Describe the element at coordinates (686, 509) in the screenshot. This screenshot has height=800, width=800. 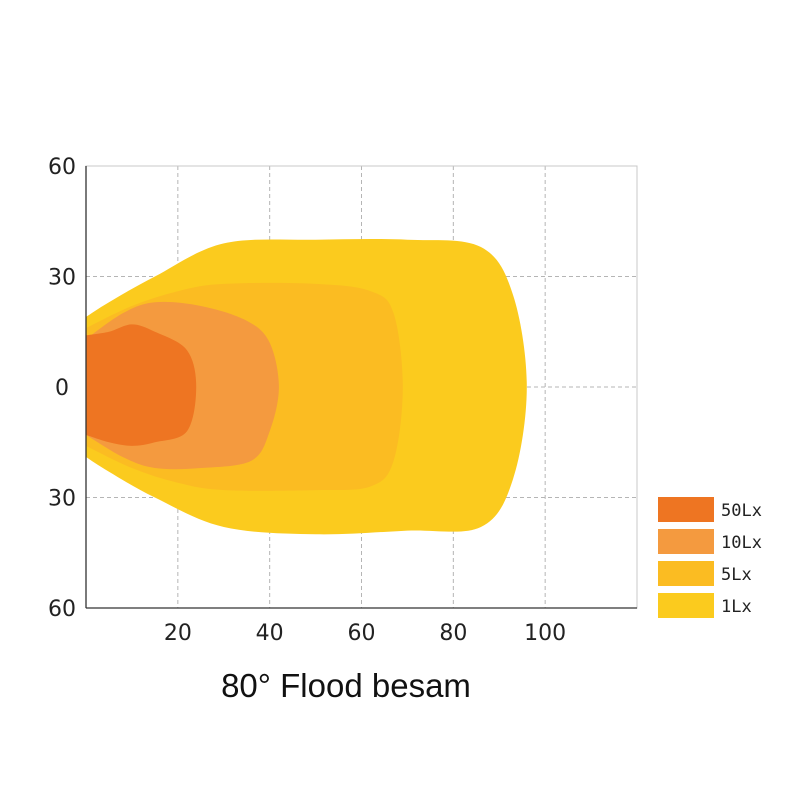
I see `legend-swatch-50lx` at that location.